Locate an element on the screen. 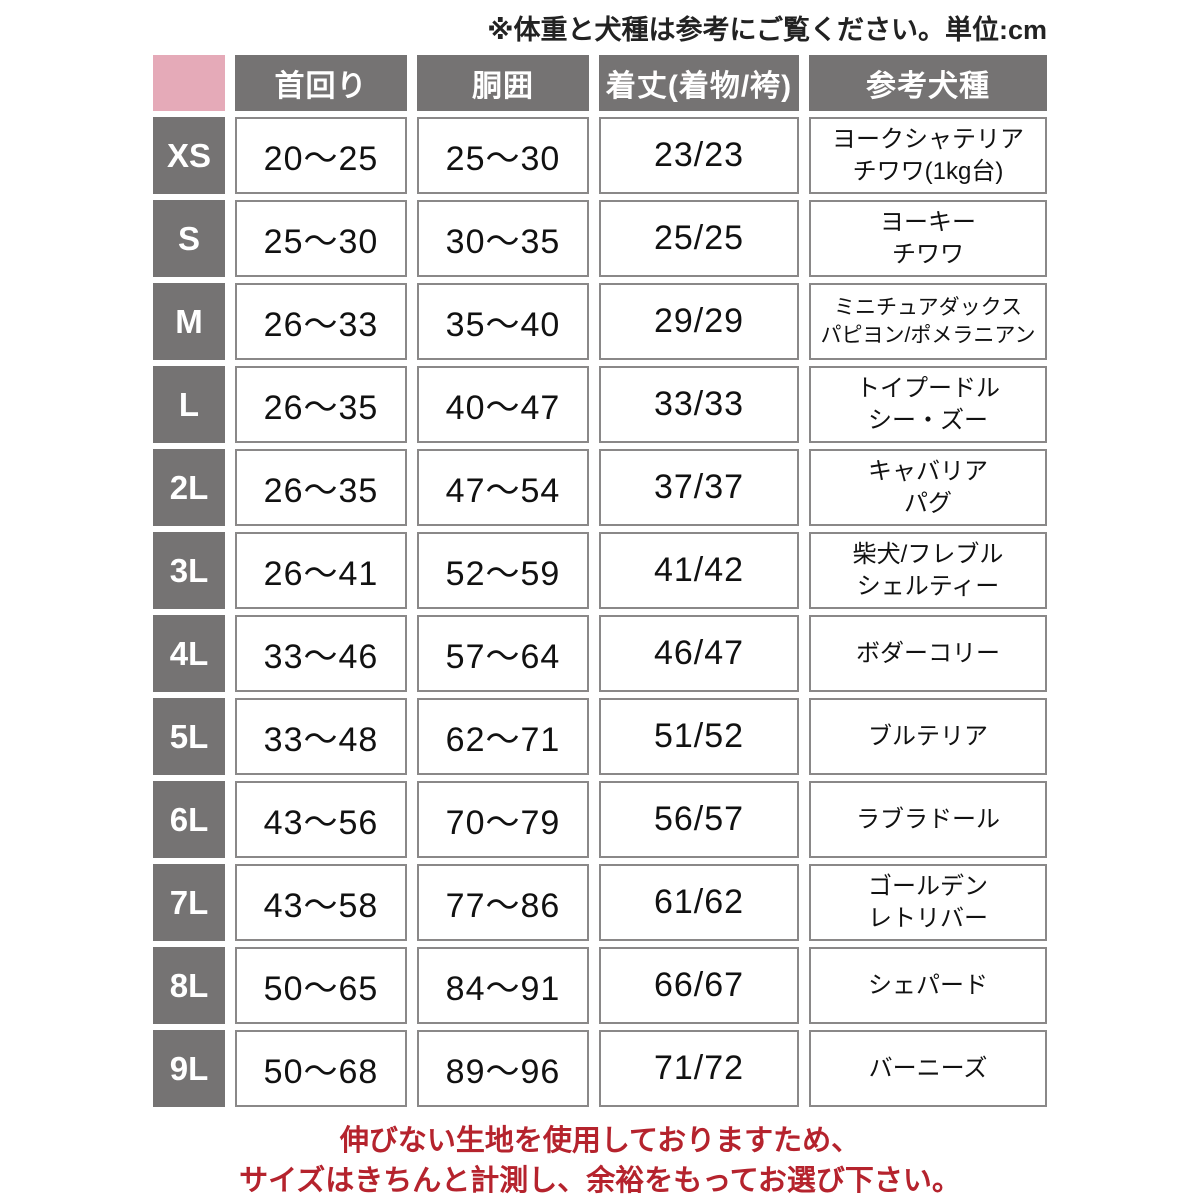 The width and height of the screenshot is (1200, 1200). size-badge: 5L is located at coordinates (189, 736).